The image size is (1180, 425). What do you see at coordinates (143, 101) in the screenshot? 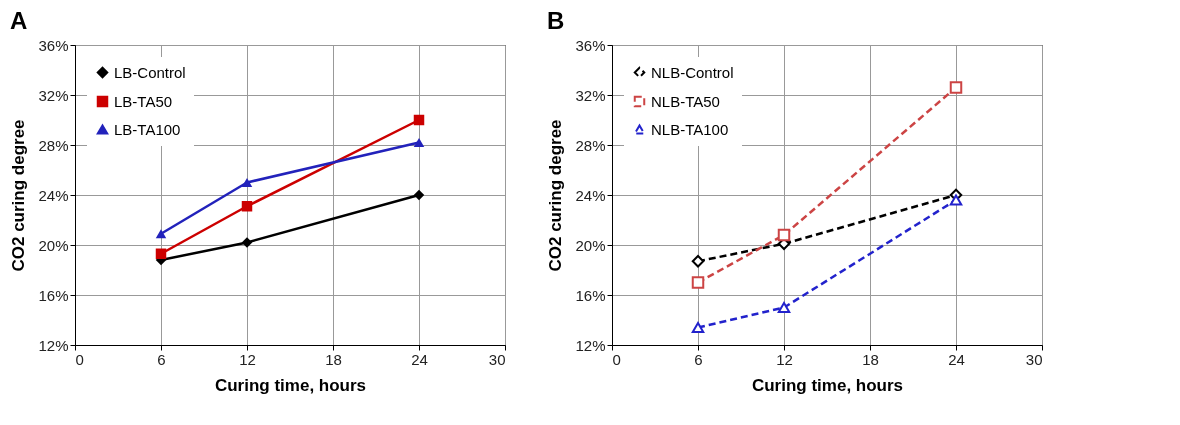
I see `legend-label: LB-TA50` at bounding box center [143, 101].